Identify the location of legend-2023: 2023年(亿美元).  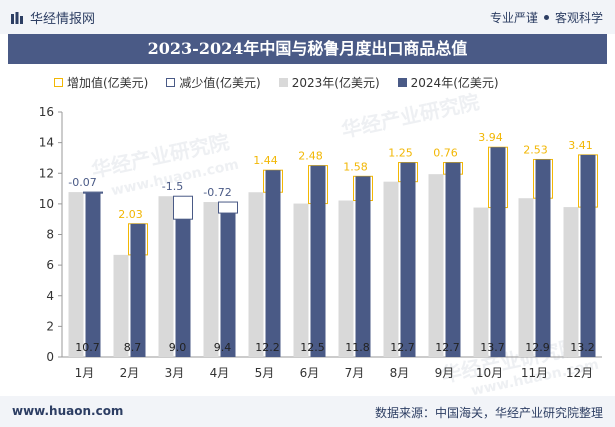
(329, 82).